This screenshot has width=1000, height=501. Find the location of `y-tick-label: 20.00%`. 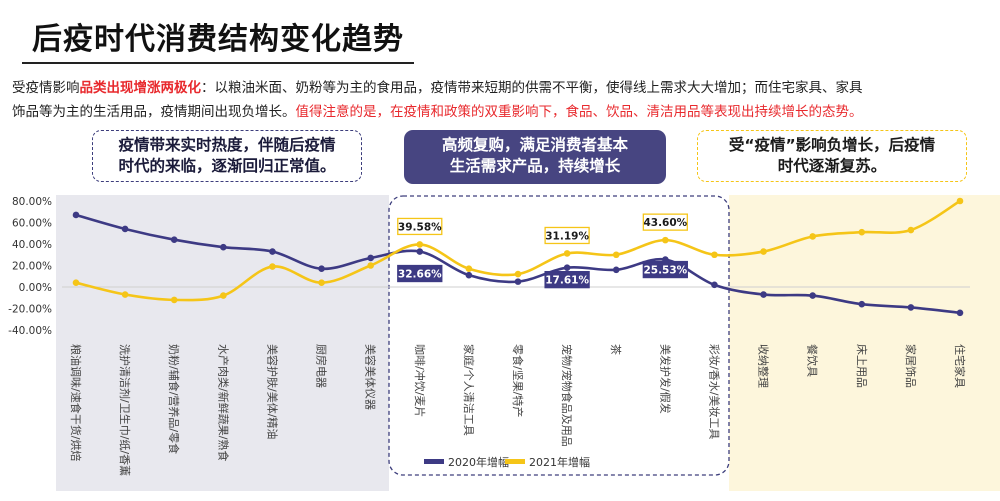

y-tick-label: 20.00% is located at coordinates (32, 267).